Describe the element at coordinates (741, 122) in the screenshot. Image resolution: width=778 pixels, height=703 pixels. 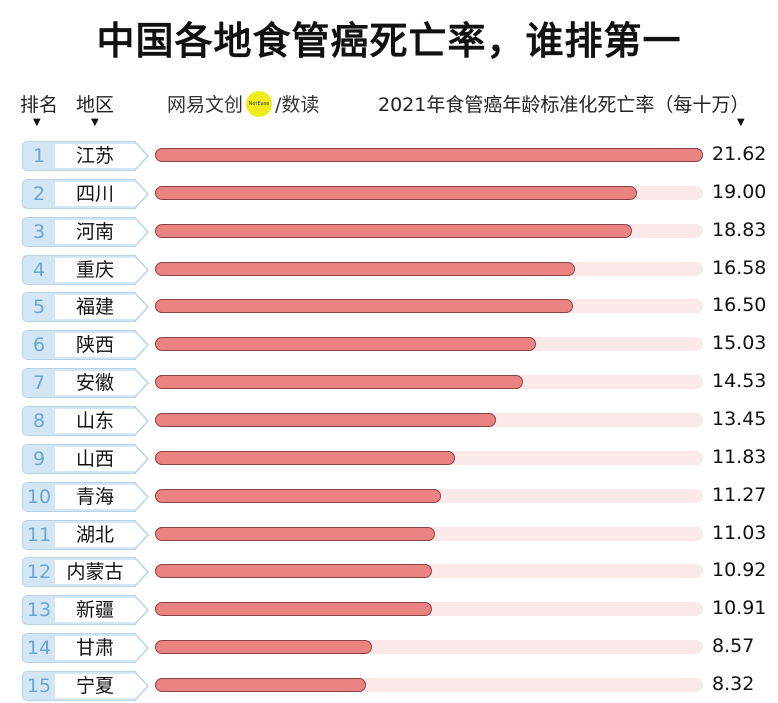
I see `value-sort-triangle-icon: ▼` at that location.